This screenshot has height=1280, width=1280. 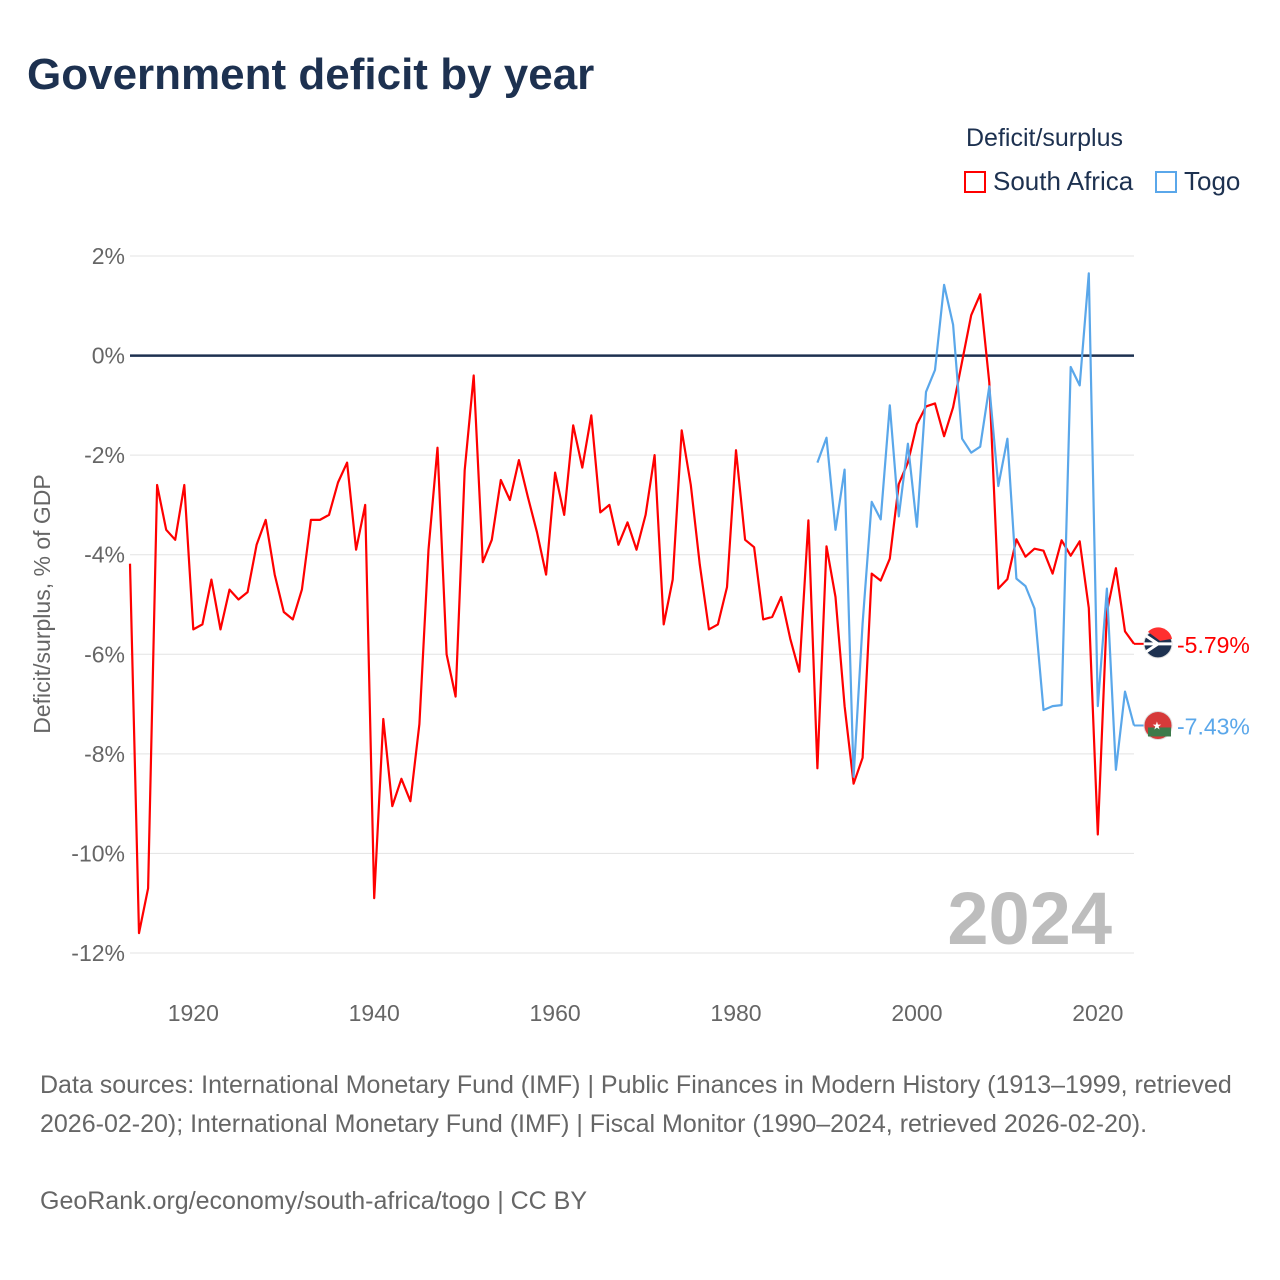 I want to click on legend-label: South Africa, so click(x=1063, y=181).